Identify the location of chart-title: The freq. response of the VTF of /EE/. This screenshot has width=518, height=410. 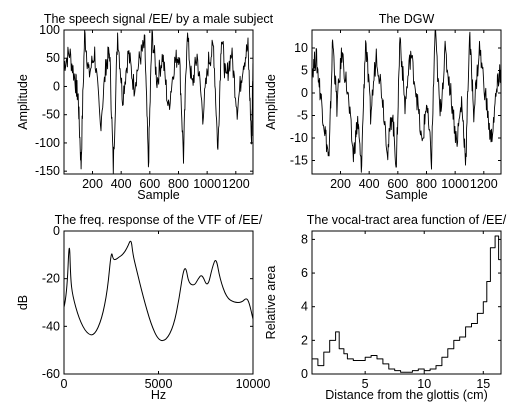
(159, 220).